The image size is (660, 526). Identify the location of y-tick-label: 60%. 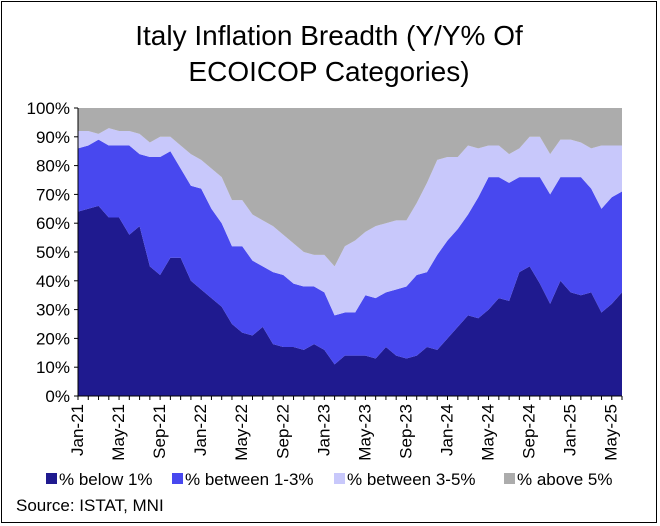
(53, 223).